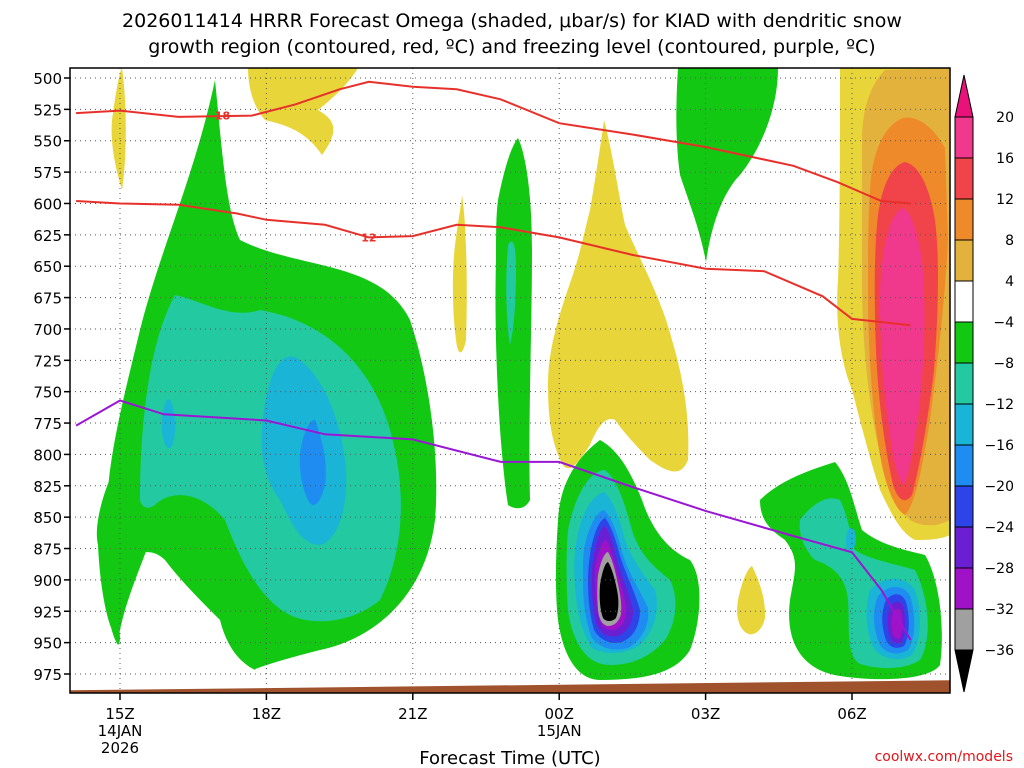 This screenshot has height=768, width=1024. Describe the element at coordinates (120, 731) in the screenshot. I see `x-tick-date: 14JAN` at that location.